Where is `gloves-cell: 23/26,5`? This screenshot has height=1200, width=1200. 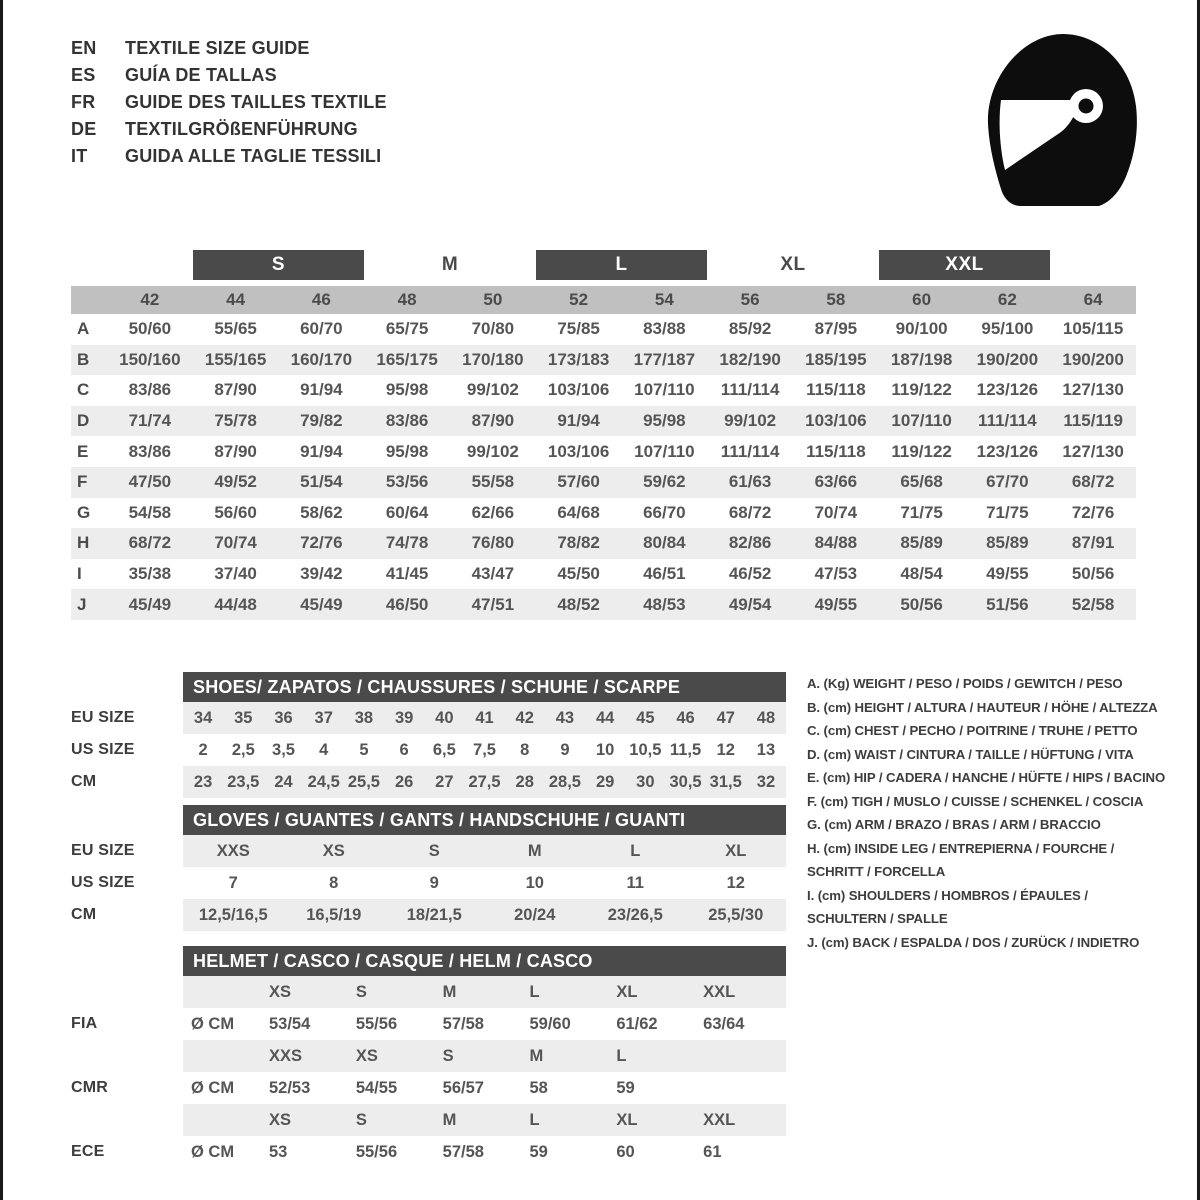
gloves-cell: 23/26,5 is located at coordinates (635, 914).